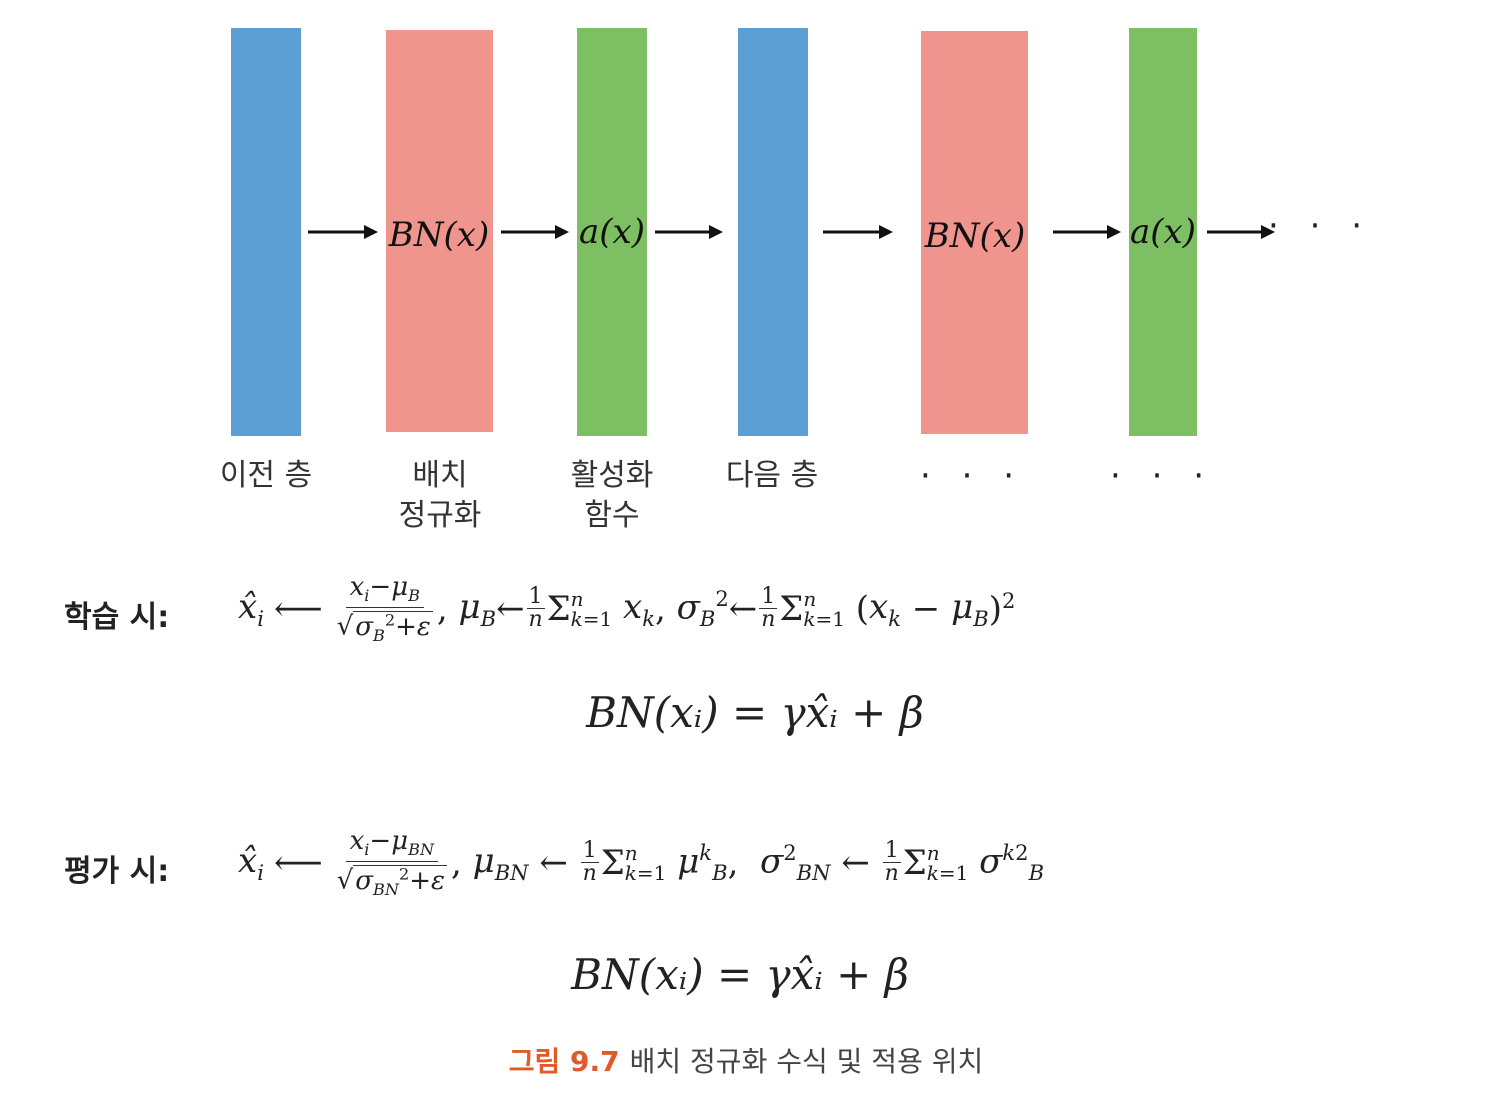 The width and height of the screenshot is (1492, 1096). I want to click on bn-label-2: BN(x), so click(975, 236).